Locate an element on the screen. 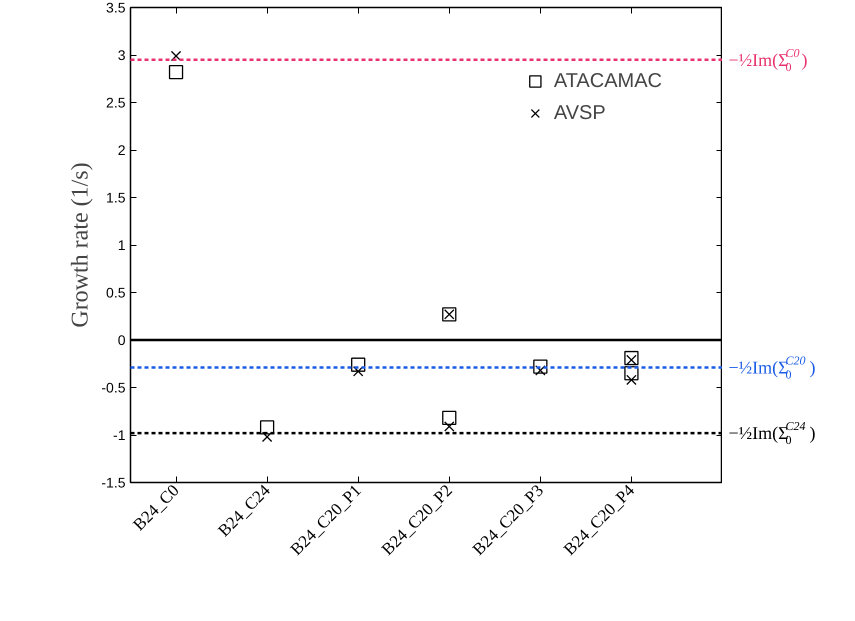 This screenshot has height=621, width=855. y-tick-label: 1 is located at coordinates (122, 245).